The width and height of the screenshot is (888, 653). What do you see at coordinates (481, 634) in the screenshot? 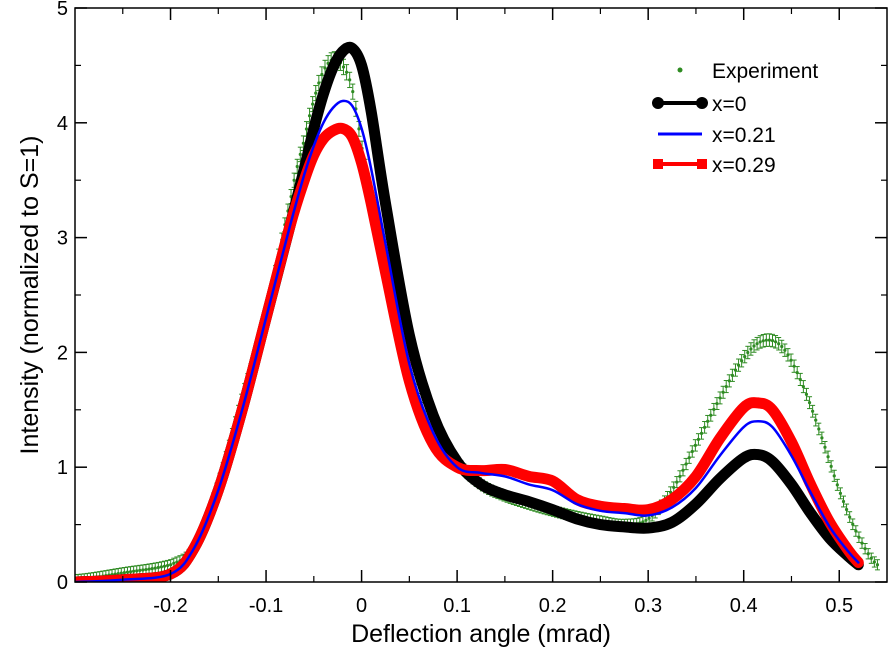
I see `x-axis-title: Deflection angle (mrad)` at bounding box center [481, 634].